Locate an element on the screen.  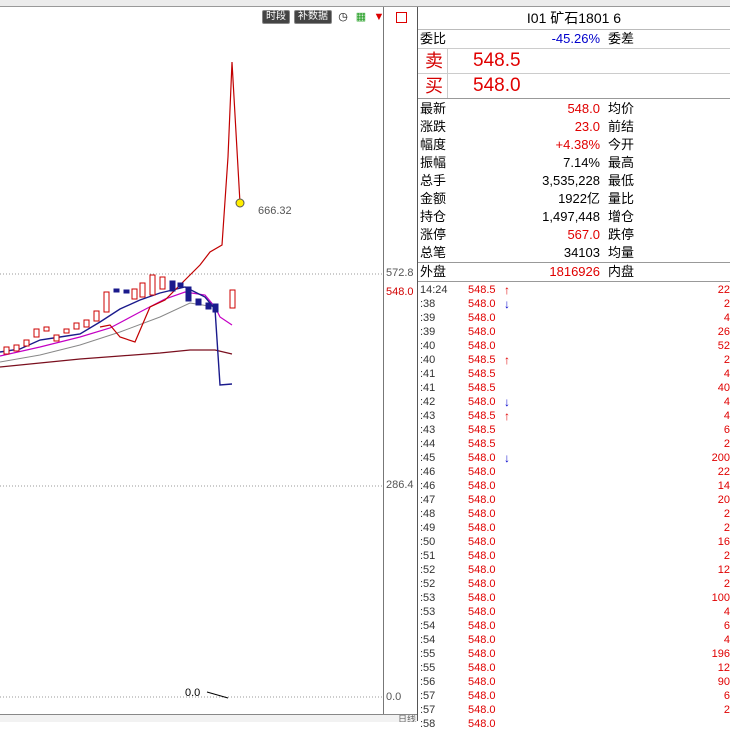
tick-row: :38 548.0 ↓ 2 is located at coordinates (574, 304).